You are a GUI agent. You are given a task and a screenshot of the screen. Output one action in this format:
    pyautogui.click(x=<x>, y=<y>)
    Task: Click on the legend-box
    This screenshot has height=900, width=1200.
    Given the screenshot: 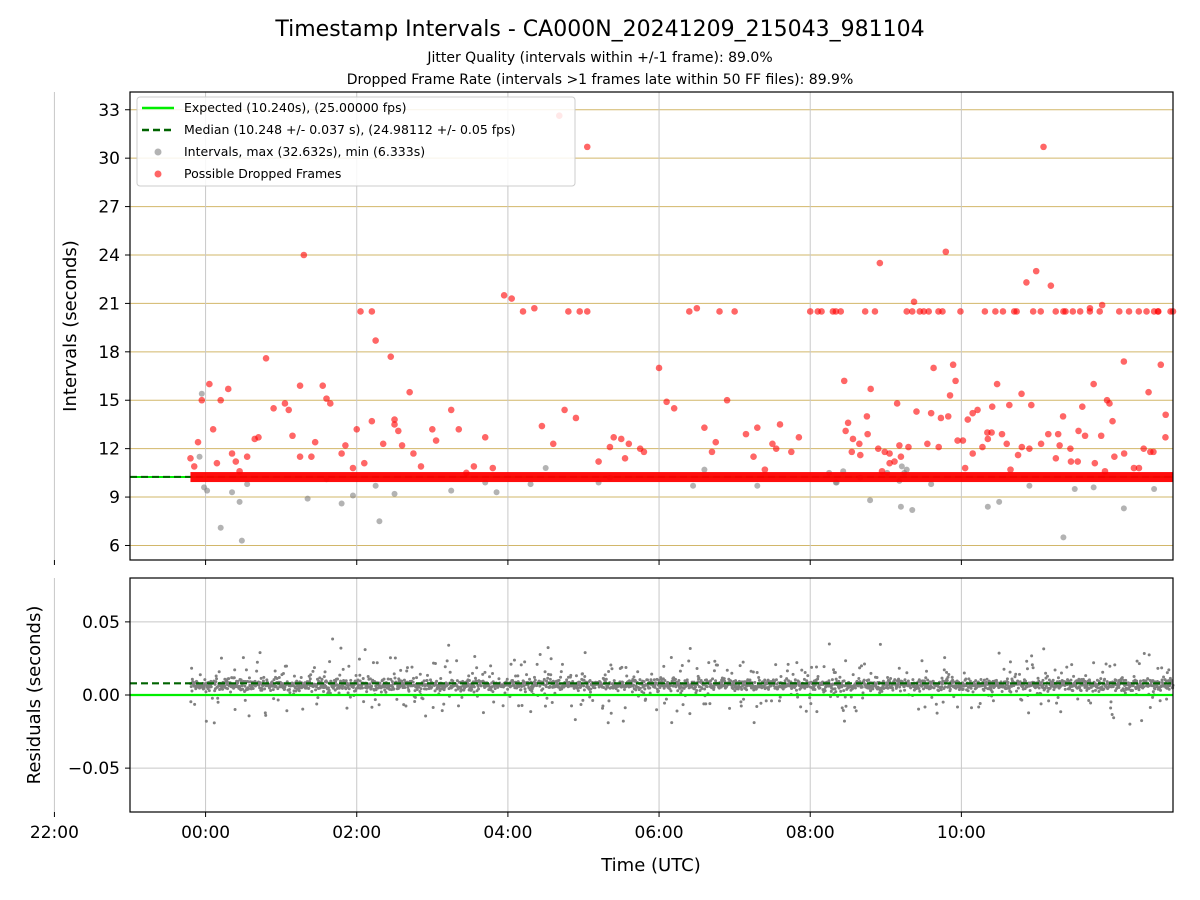 What is the action you would take?
    pyautogui.click(x=356, y=141)
    